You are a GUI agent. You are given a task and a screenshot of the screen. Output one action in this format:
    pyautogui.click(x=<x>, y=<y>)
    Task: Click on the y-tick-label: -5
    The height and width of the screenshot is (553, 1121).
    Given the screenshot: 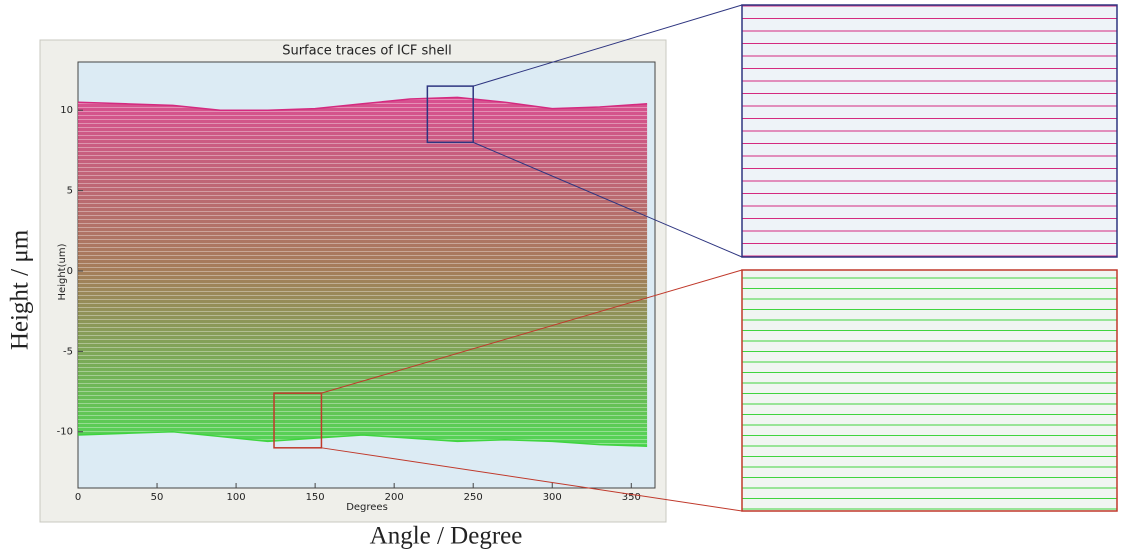 What is the action you would take?
    pyautogui.click(x=68, y=351)
    